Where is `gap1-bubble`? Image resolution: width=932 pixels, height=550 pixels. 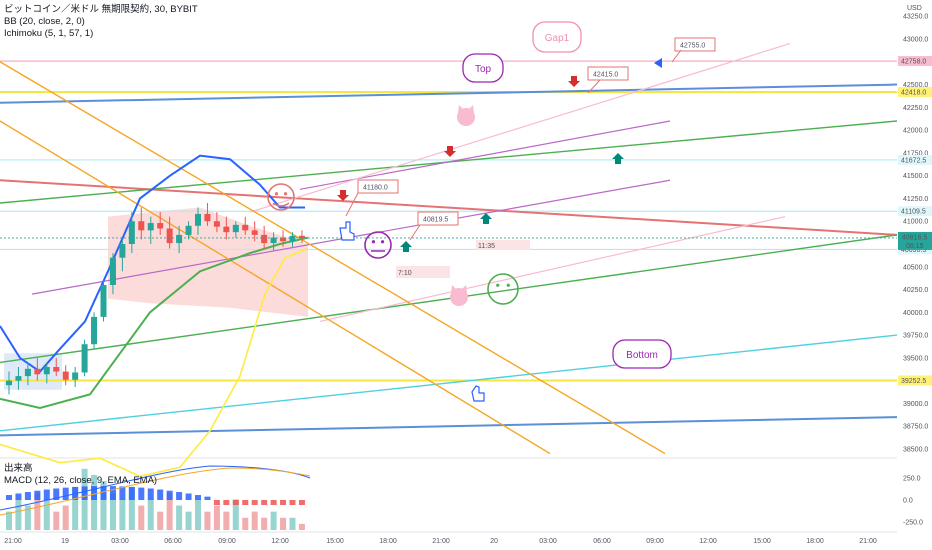 gap1-bubble is located at coordinates (557, 37).